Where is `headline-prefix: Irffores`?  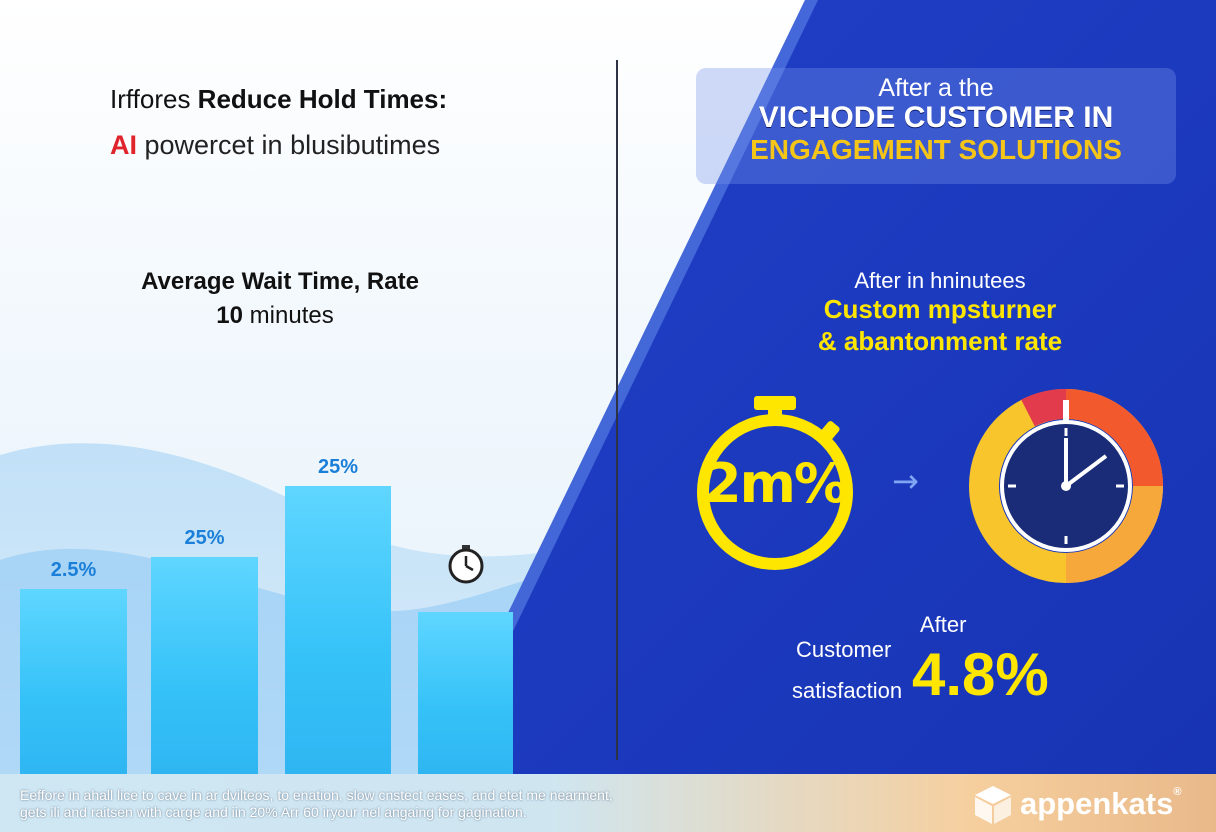 headline-prefix: Irffores is located at coordinates (154, 99).